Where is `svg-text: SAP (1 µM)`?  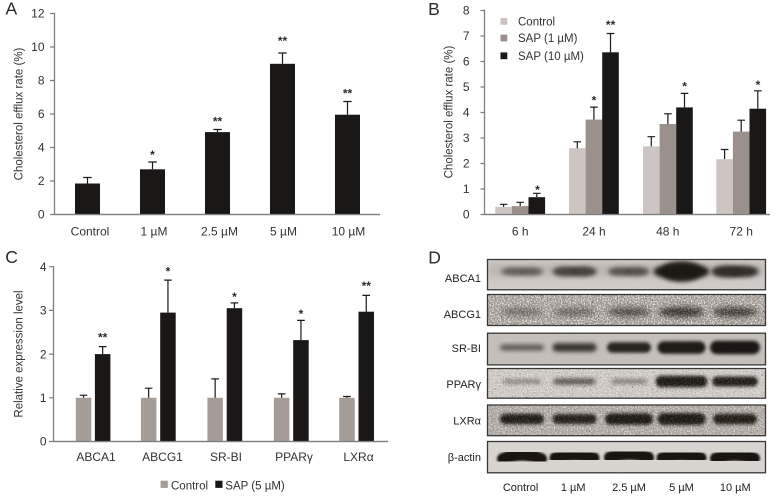 svg-text: SAP (1 µM) is located at coordinates (548, 39).